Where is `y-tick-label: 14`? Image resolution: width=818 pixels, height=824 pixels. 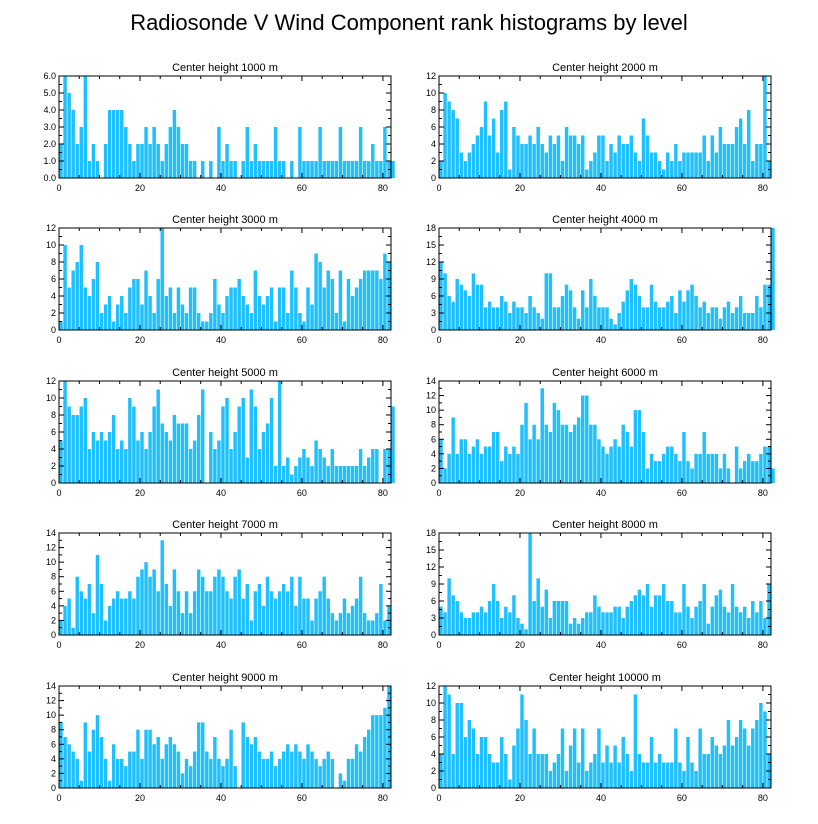 y-tick-label: 14 is located at coordinates (431, 381).